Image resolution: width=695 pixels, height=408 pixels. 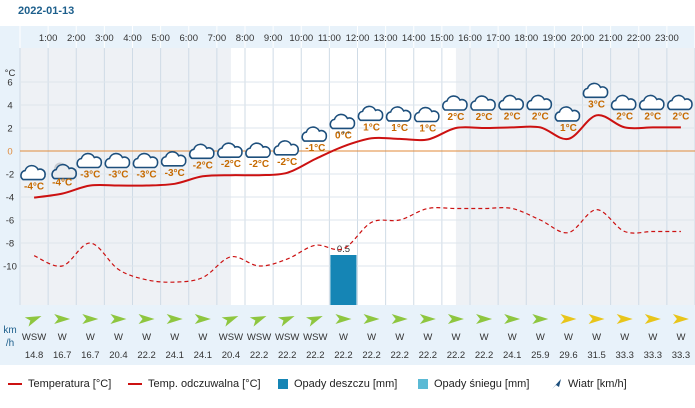 I want to click on x-tick-label: 14:00, so click(x=414, y=38).